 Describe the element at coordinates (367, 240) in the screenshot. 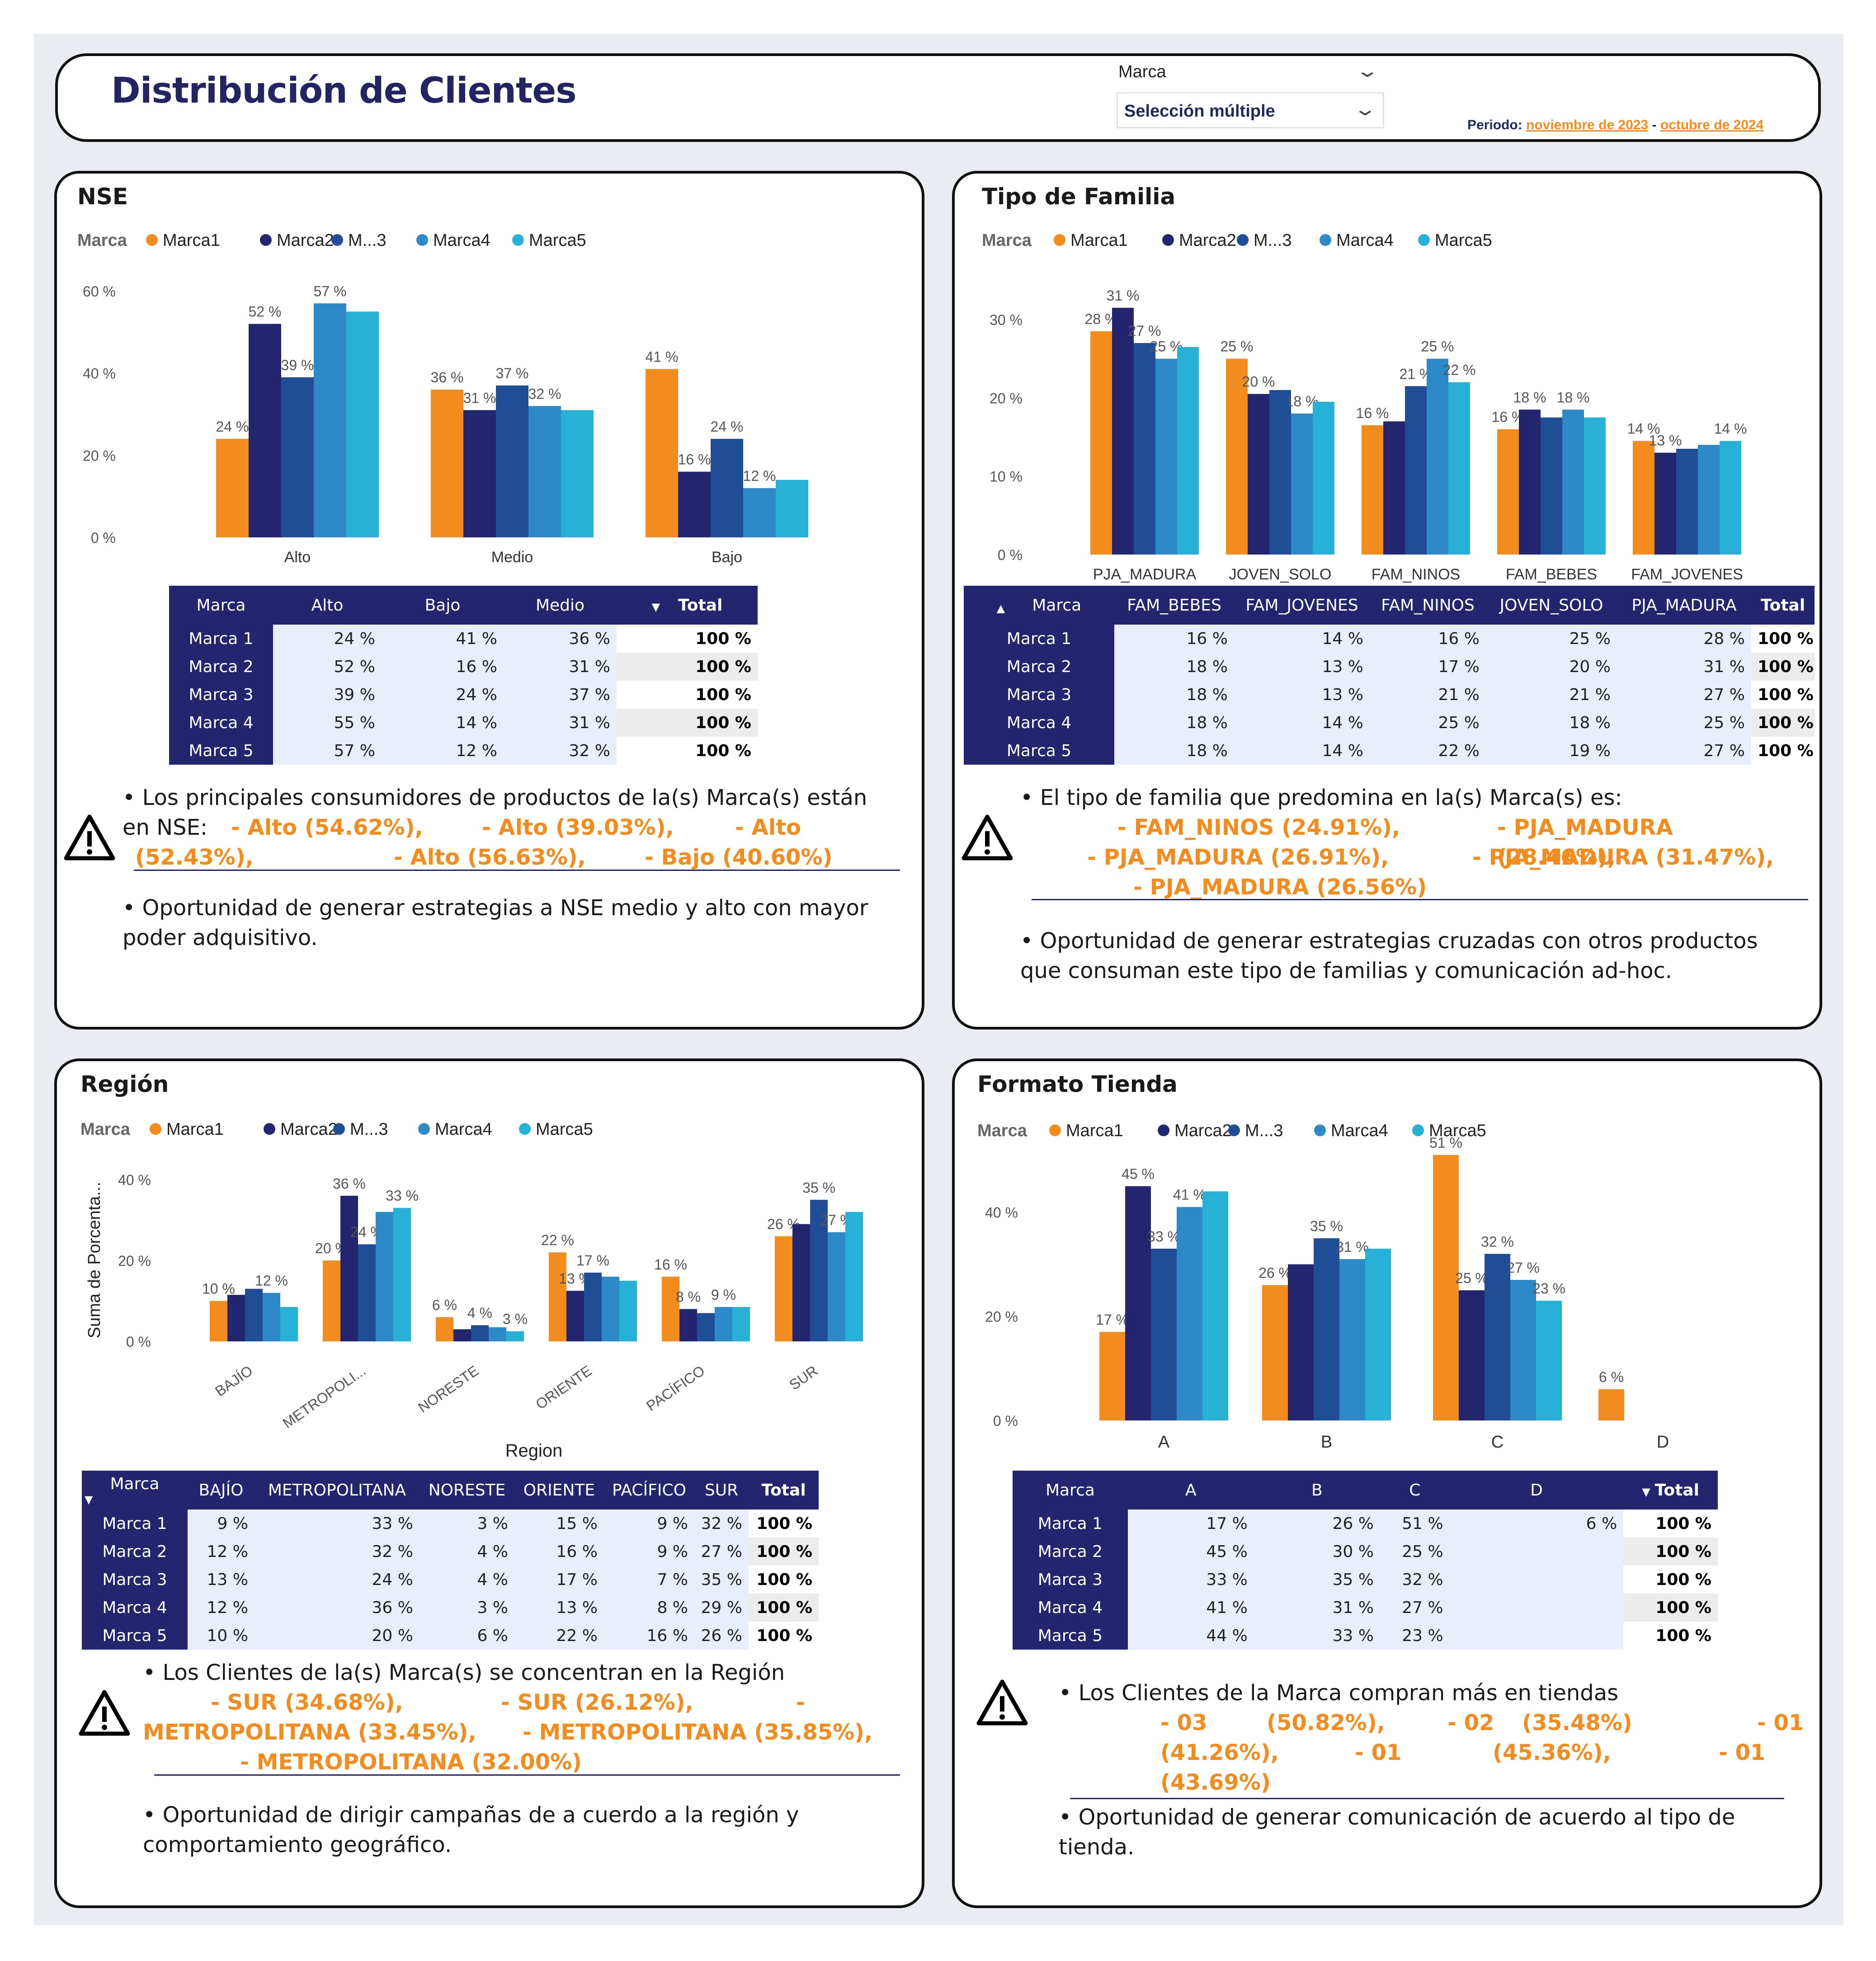

I see `legend-item: M...3` at that location.